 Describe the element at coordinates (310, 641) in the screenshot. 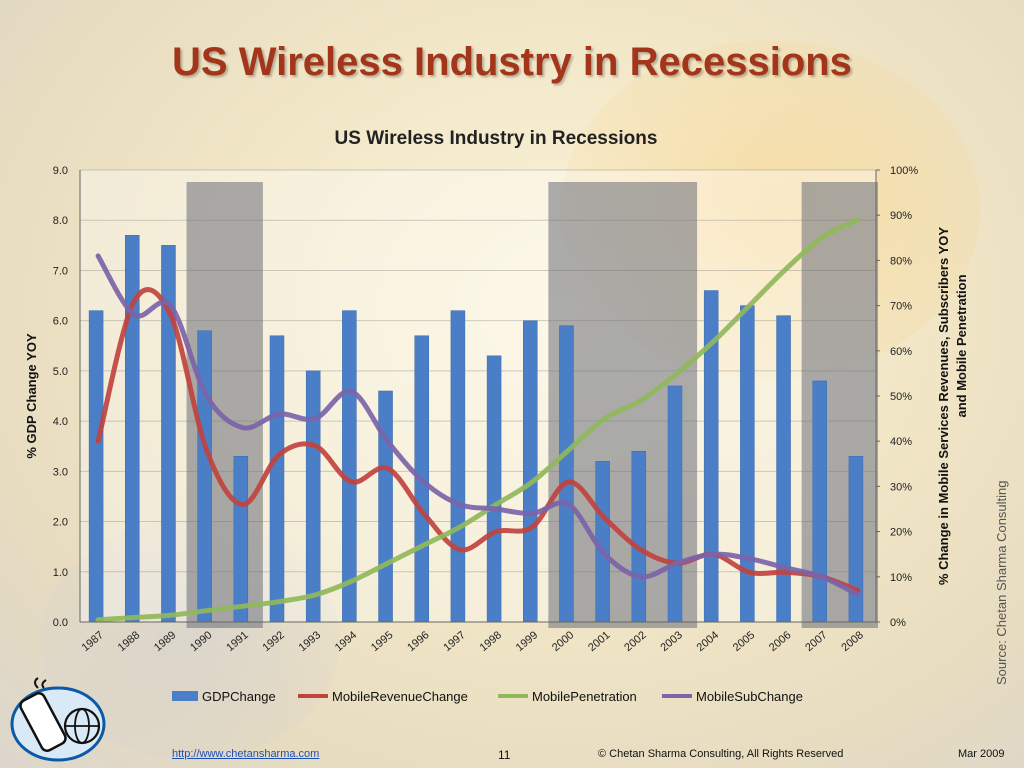

I see `x-tick-label: 1993` at that location.